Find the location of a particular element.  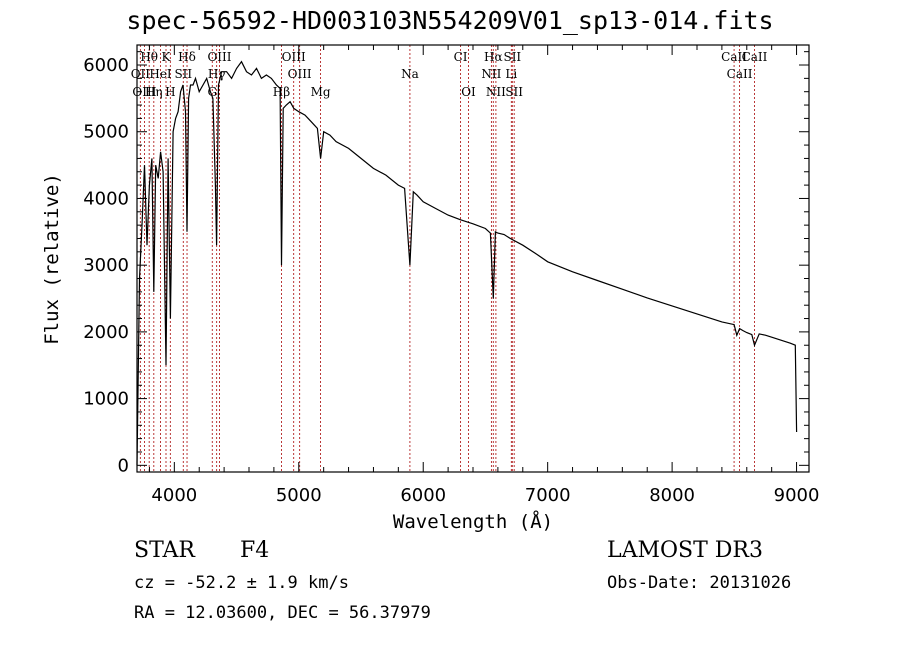

spectral-line-label: CI is located at coordinates (461, 57).